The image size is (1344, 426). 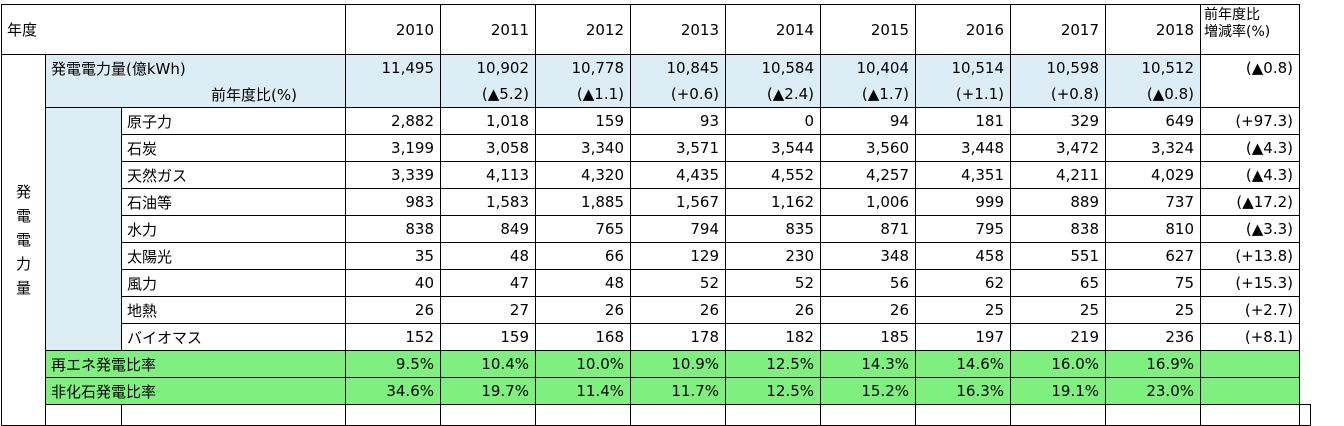 What do you see at coordinates (678, 256) in the screenshot?
I see `source-value: 129` at bounding box center [678, 256].